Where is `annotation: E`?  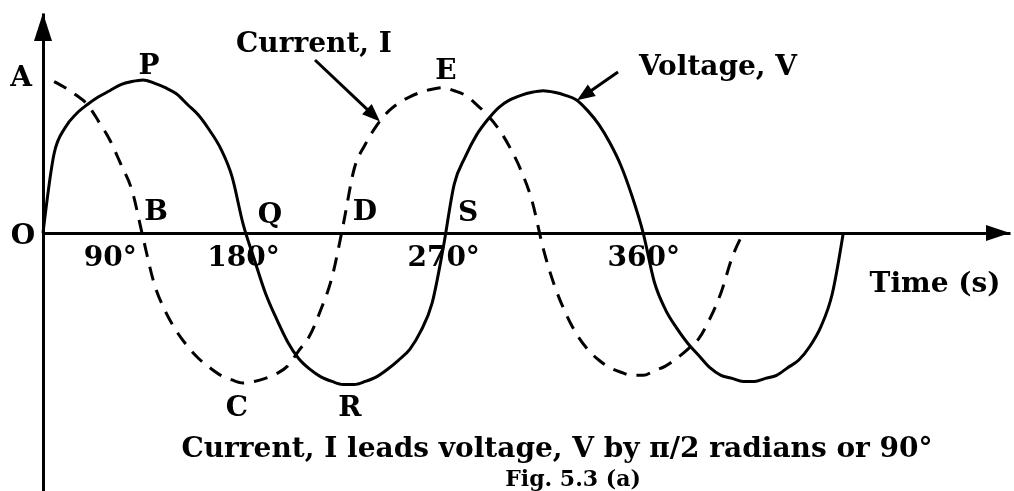 annotation: E is located at coordinates (446, 69).